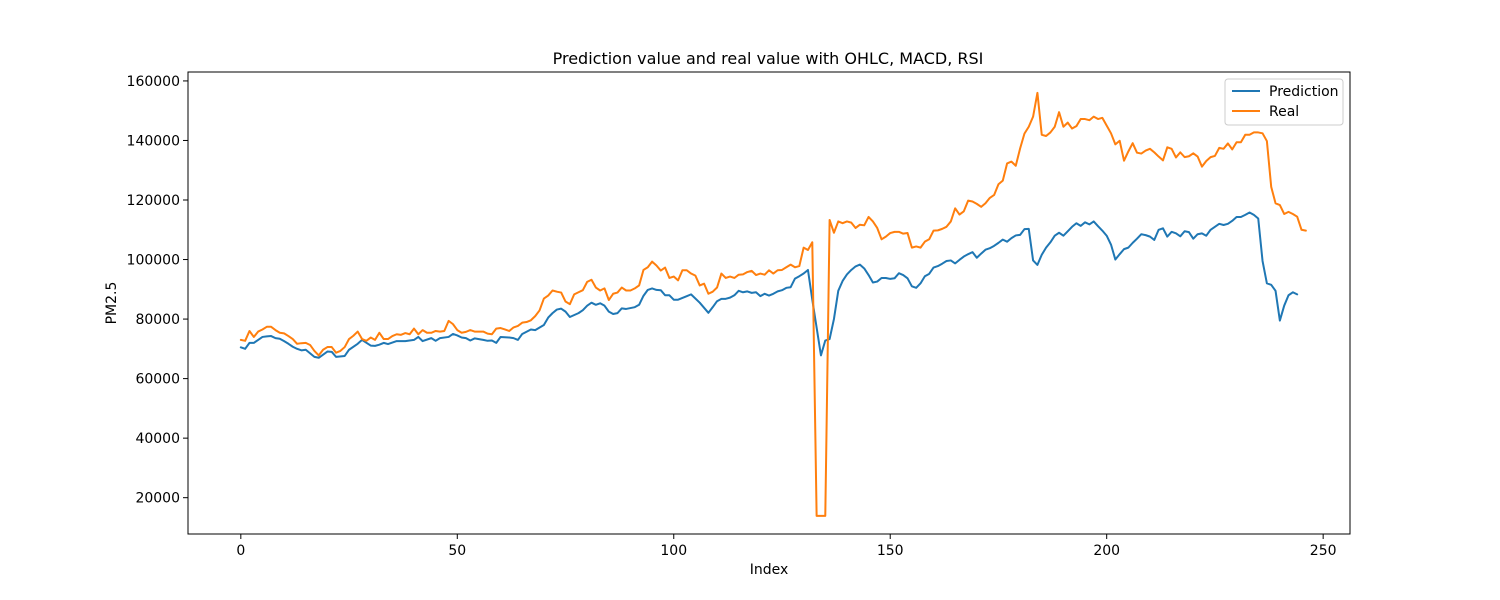  Describe the element at coordinates (786, 546) in the screenshot. I see `x-axis: 0 50 100 150 200 250` at that location.